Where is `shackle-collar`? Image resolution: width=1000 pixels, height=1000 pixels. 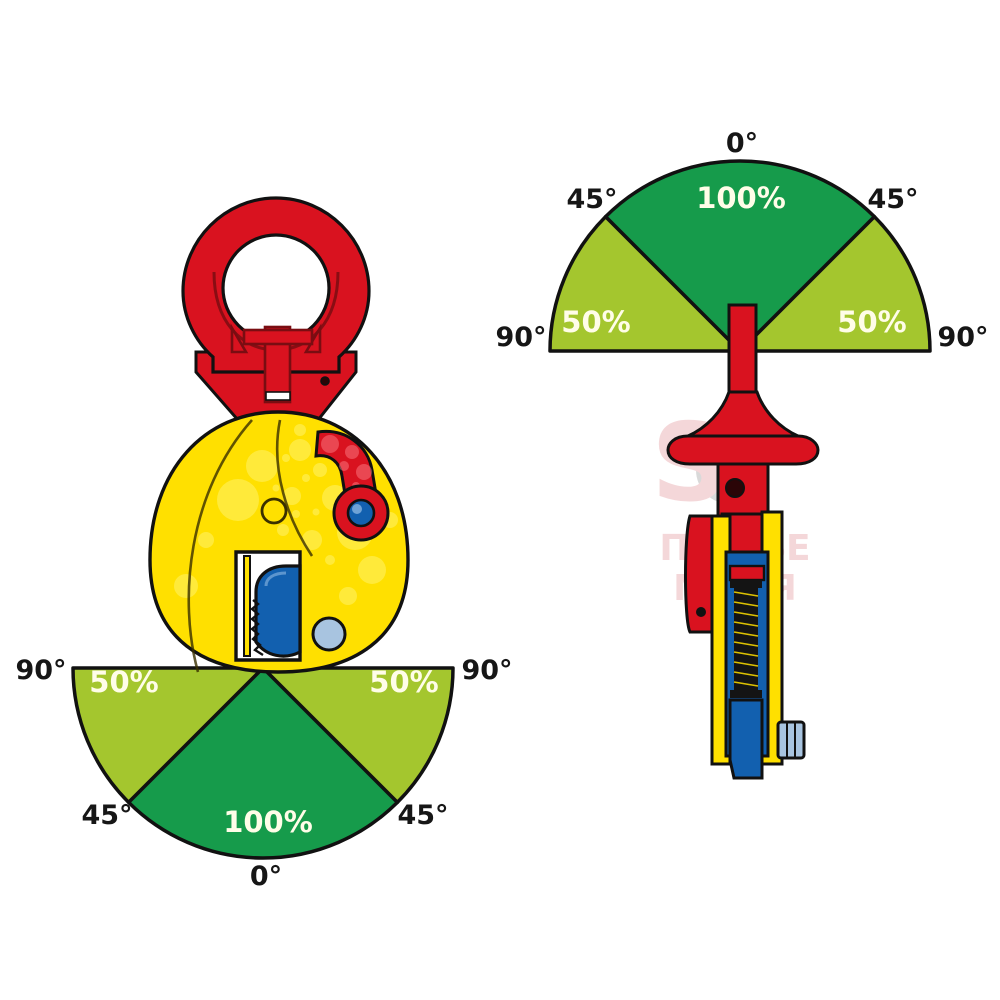
shackle-collar is located at coordinates (743, 450).